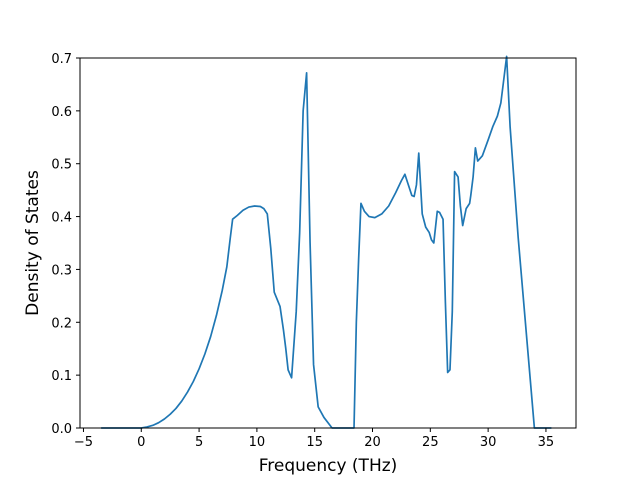 This screenshot has height=484, width=640. What do you see at coordinates (61, 112) in the screenshot?
I see `y-tick-label: 0.6` at bounding box center [61, 112].